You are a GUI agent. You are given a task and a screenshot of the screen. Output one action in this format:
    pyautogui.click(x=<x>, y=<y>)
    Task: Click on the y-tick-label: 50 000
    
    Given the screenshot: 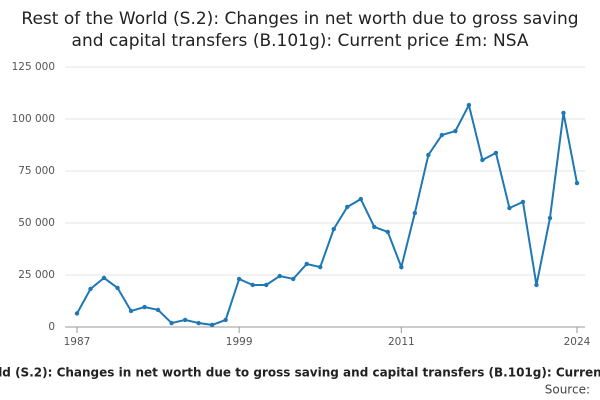 What is the action you would take?
    pyautogui.click(x=36, y=223)
    